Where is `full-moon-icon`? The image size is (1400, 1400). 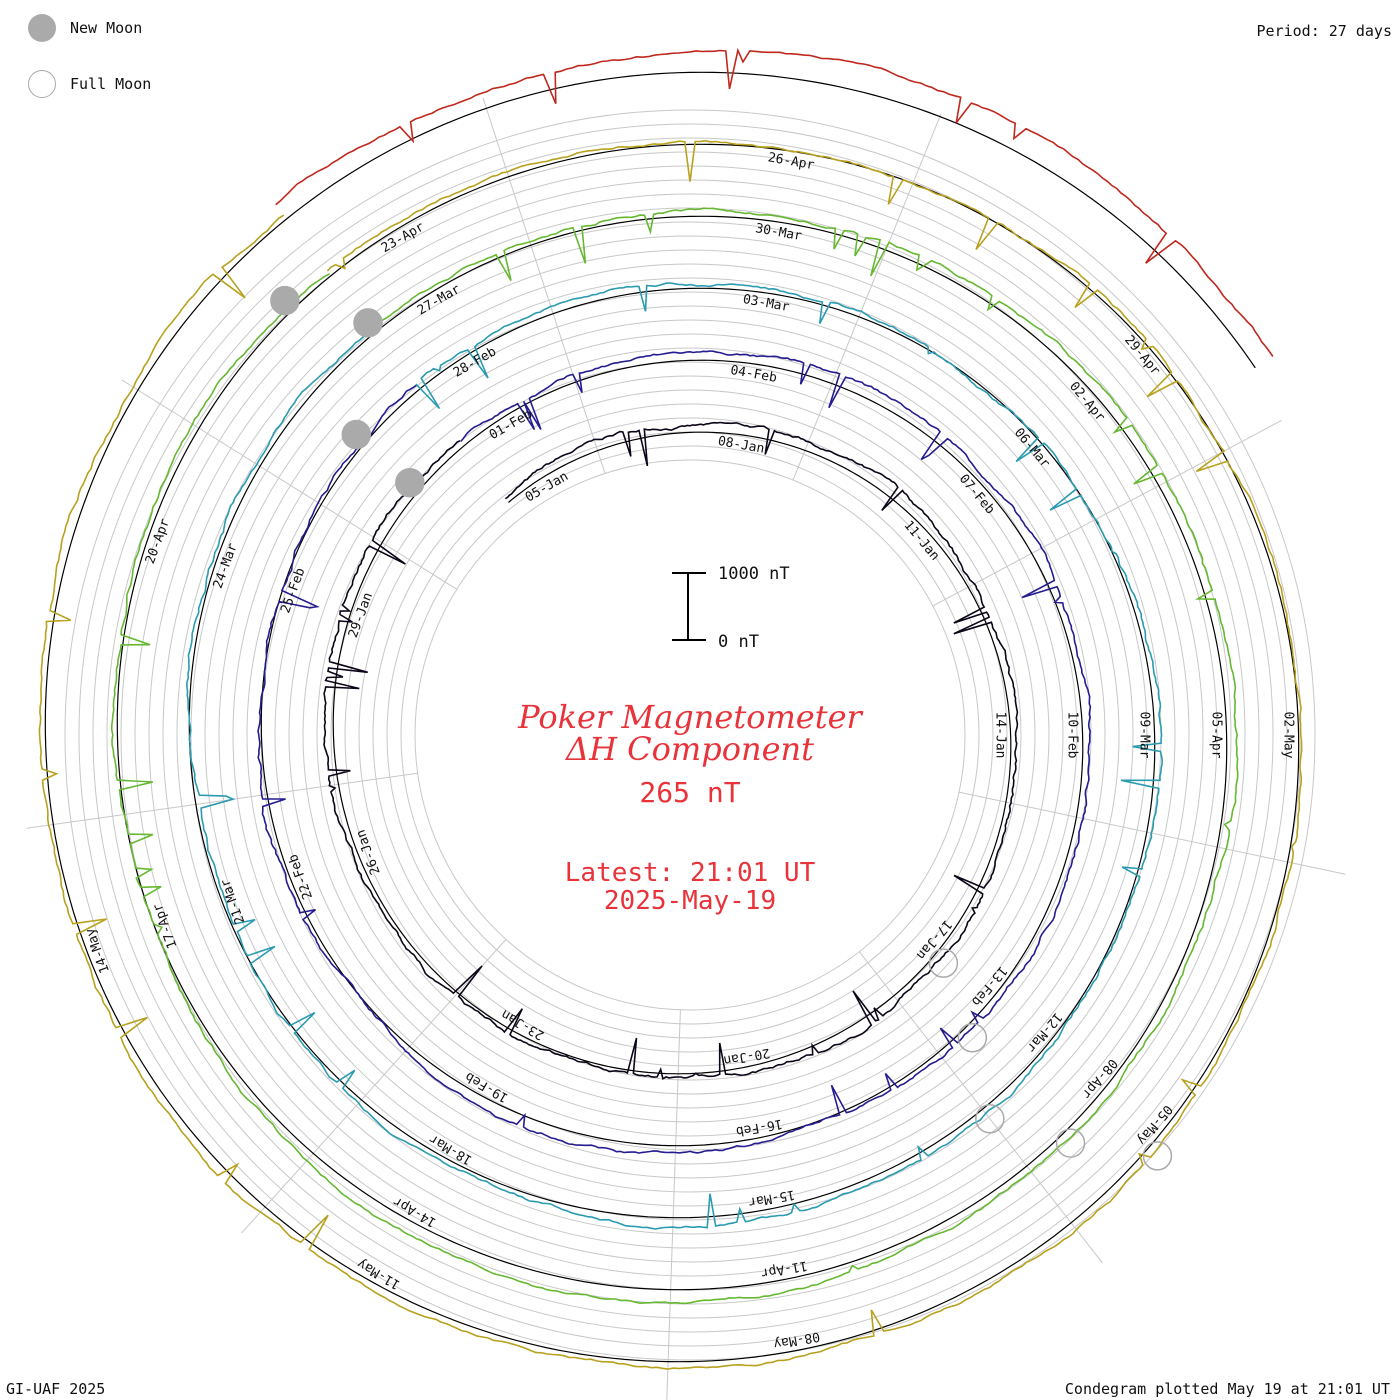 full-moon-icon is located at coordinates (42, 84).